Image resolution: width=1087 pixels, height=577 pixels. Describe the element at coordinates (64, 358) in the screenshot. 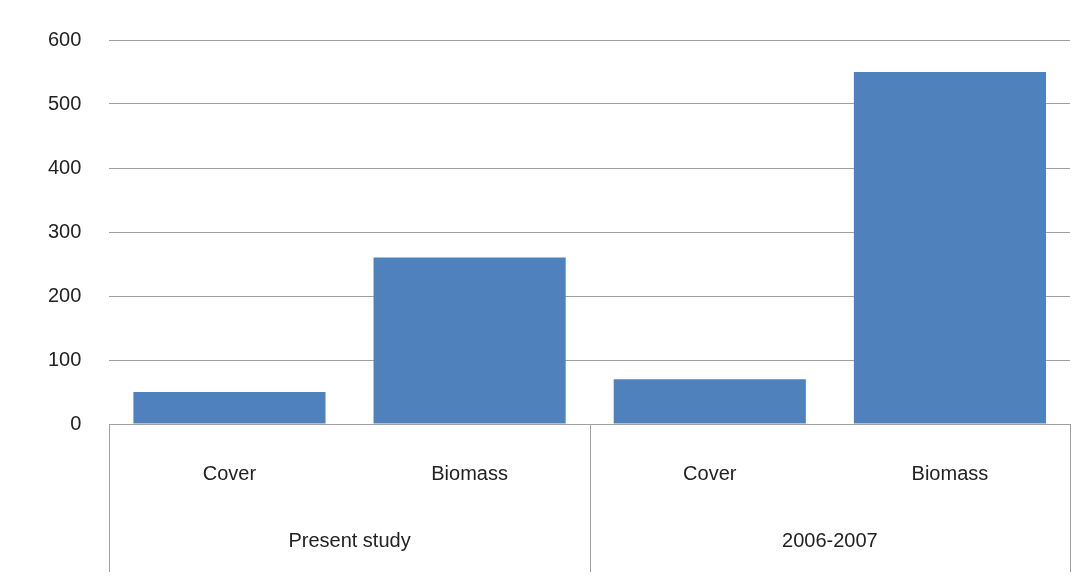

I see `y-tick-label: 100` at that location.